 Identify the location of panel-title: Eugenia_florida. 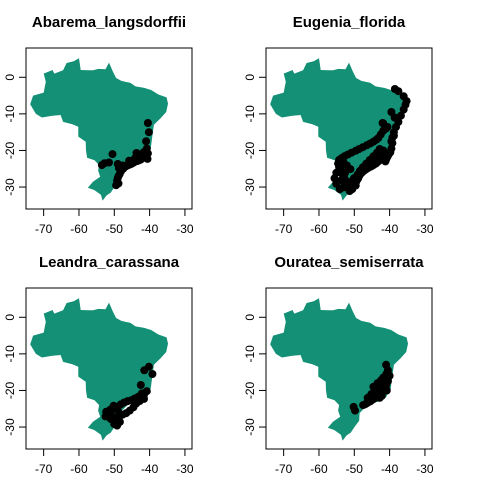
(349, 22).